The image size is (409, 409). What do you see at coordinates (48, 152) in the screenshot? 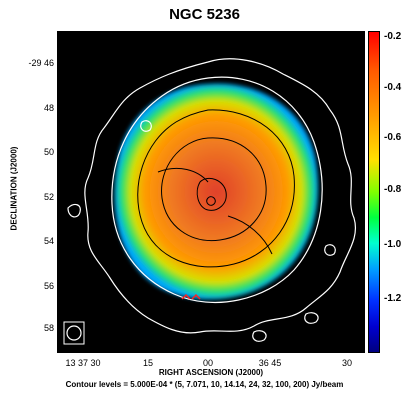
I see `y-tick-label: 50` at bounding box center [48, 152].